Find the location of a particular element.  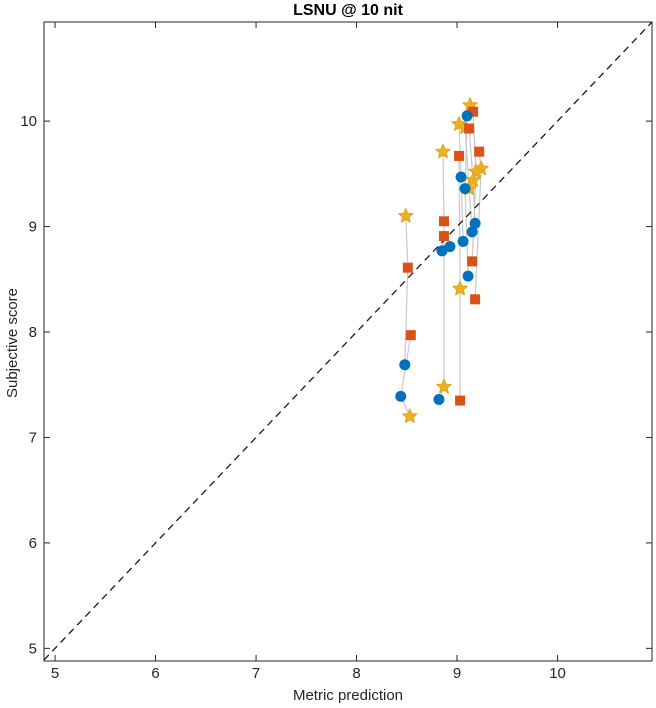

star-series is located at coordinates (443, 260).